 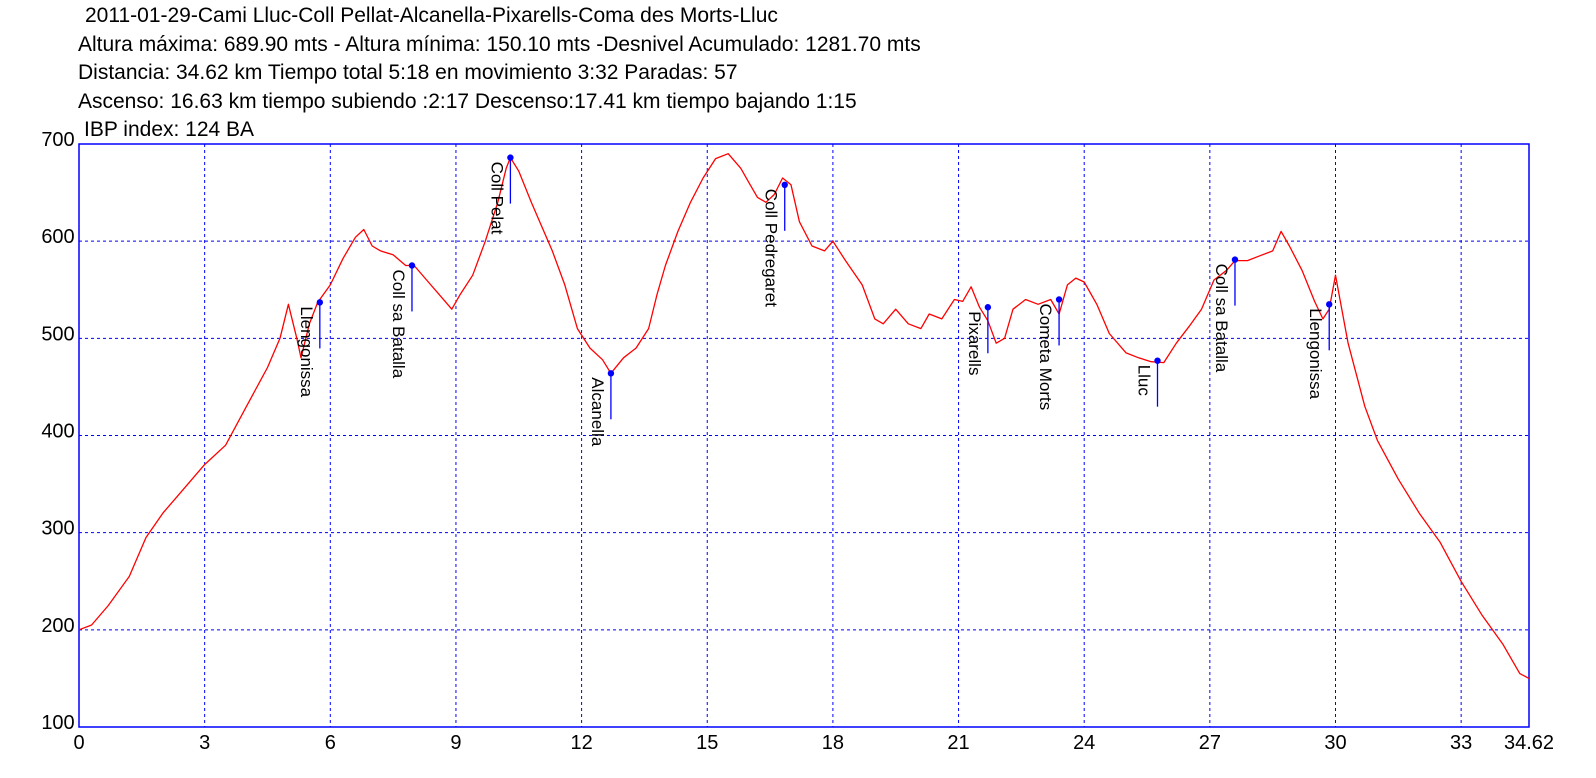 I want to click on x-tick-label: 3, so click(x=204, y=743).